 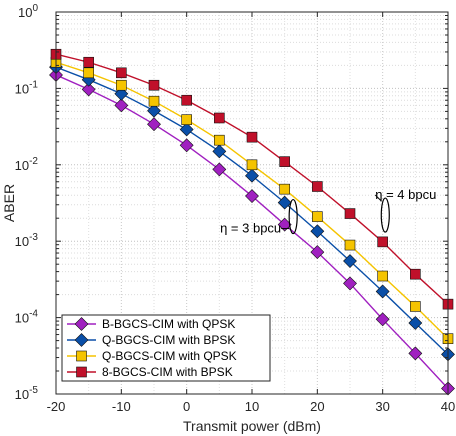 What do you see at coordinates (27, 393) in the screenshot?
I see `y-tick-label: 10⁻⁵` at bounding box center [27, 393].